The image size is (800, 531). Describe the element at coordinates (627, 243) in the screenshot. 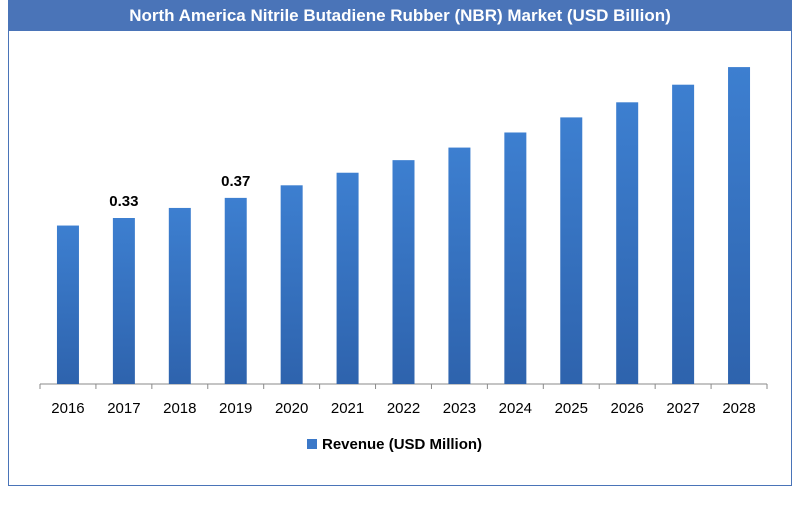

I see `bar-2026` at that location.